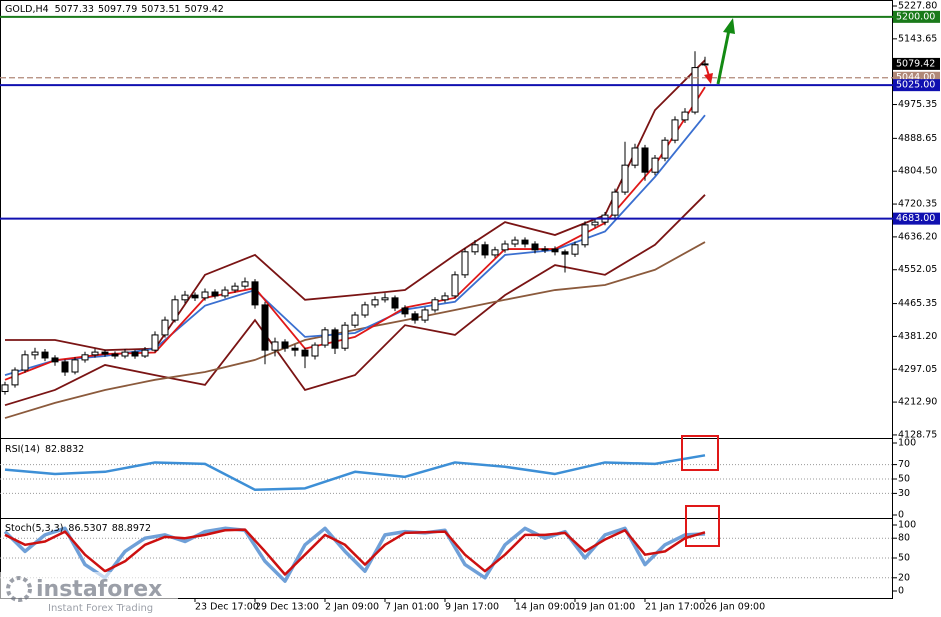 This screenshot has width=941, height=617. I want to click on up-arrow, so click(723, 57).